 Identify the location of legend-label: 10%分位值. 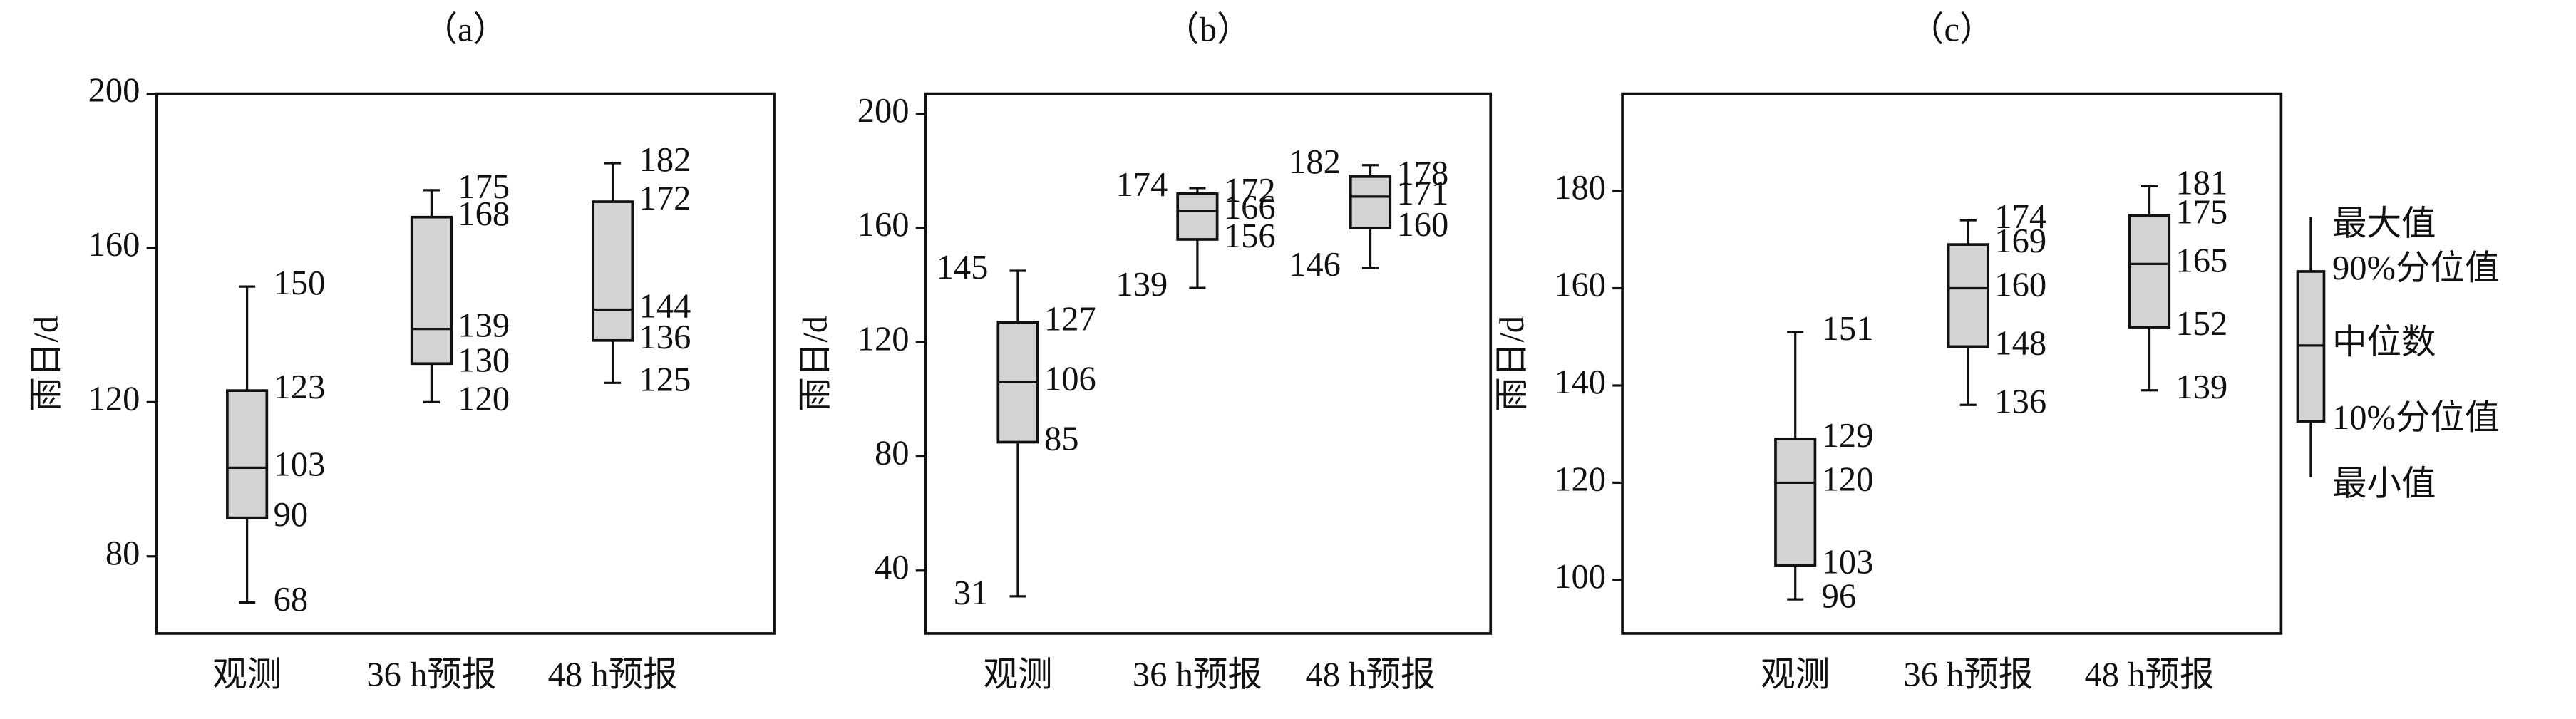
(2415, 418).